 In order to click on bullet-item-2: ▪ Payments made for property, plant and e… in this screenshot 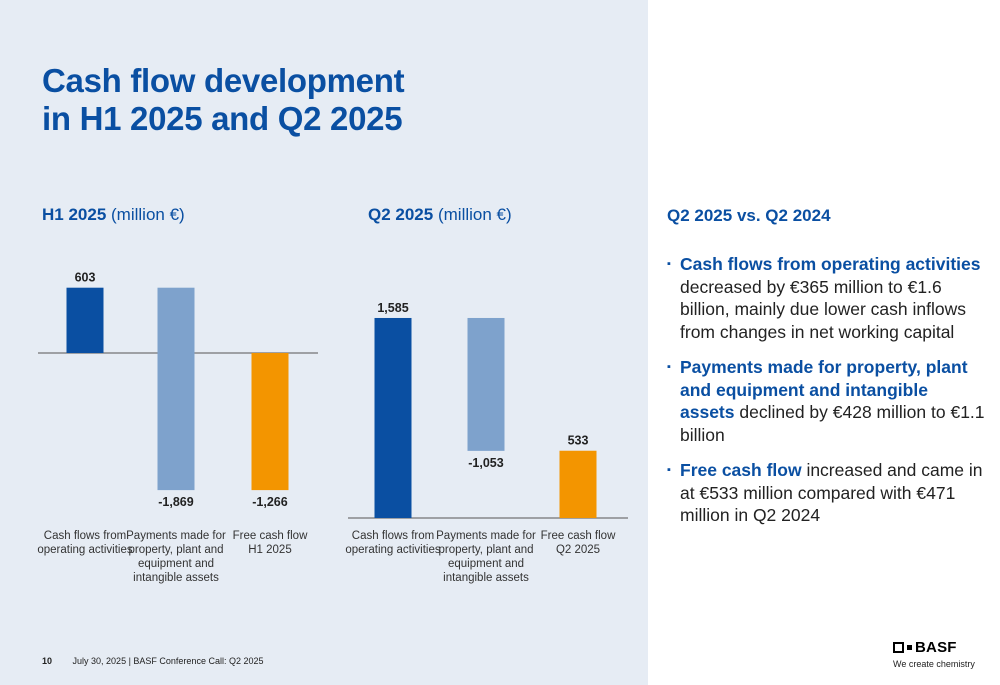, I will do `click(827, 401)`.